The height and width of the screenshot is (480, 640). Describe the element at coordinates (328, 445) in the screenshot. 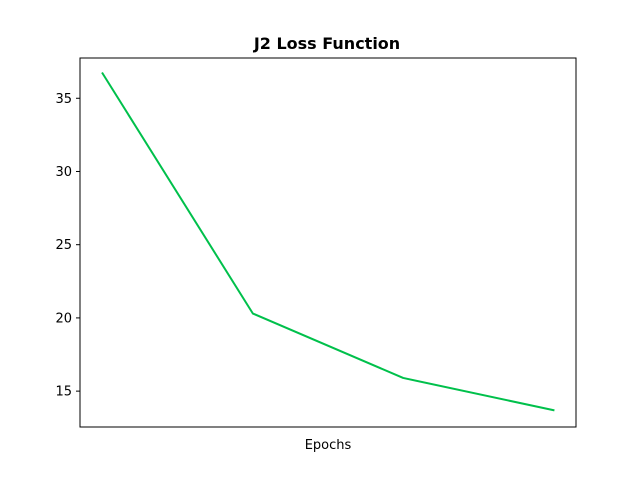

I see `x-axis-label: Epochs` at that location.